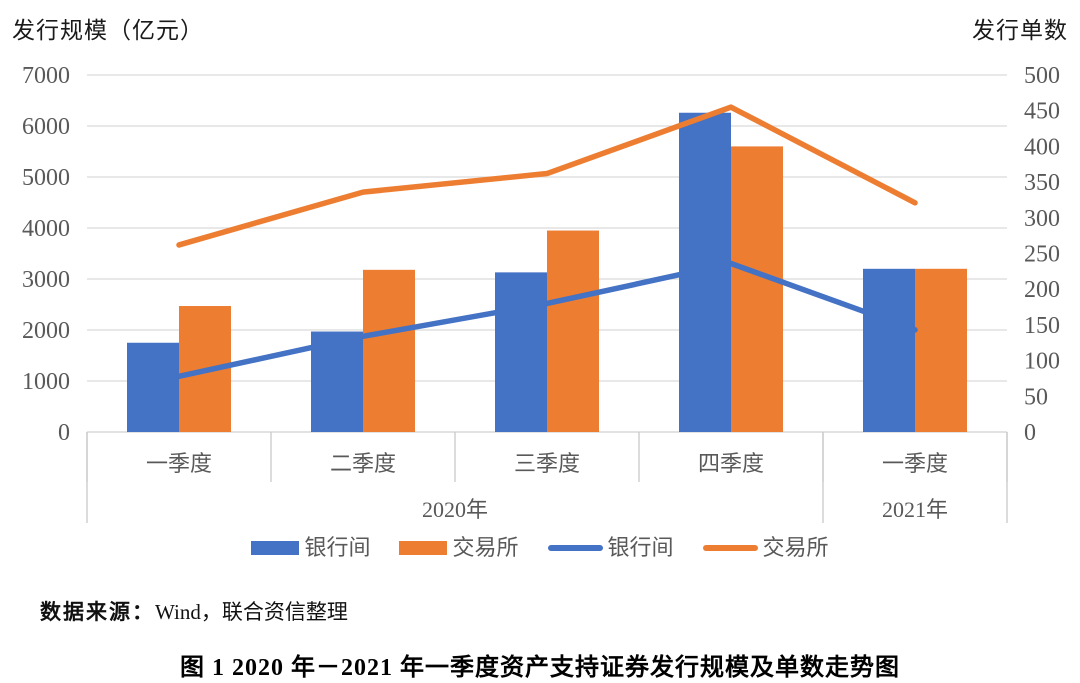 This screenshot has width=1080, height=683. What do you see at coordinates (1042, 326) in the screenshot?
I see `tick-label-right: 150` at bounding box center [1042, 326].